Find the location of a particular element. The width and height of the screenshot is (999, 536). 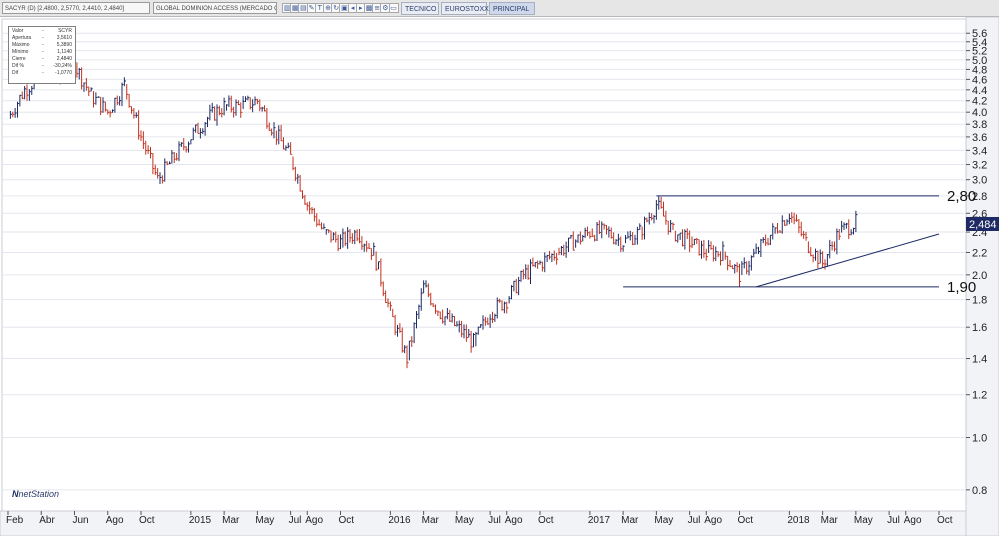

y-tick-label: 3.0 is located at coordinates (979, 181).